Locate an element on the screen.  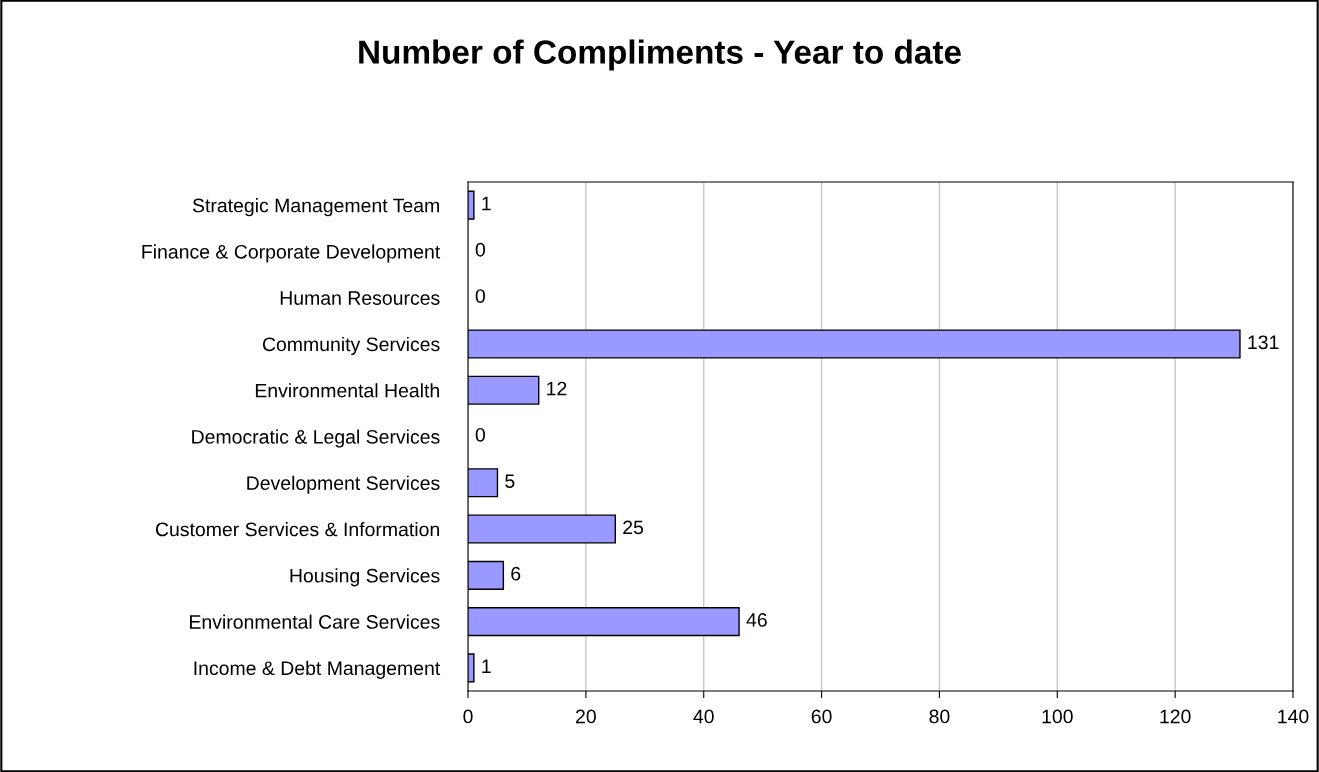
x-tick-label: 140 is located at coordinates (1293, 716).